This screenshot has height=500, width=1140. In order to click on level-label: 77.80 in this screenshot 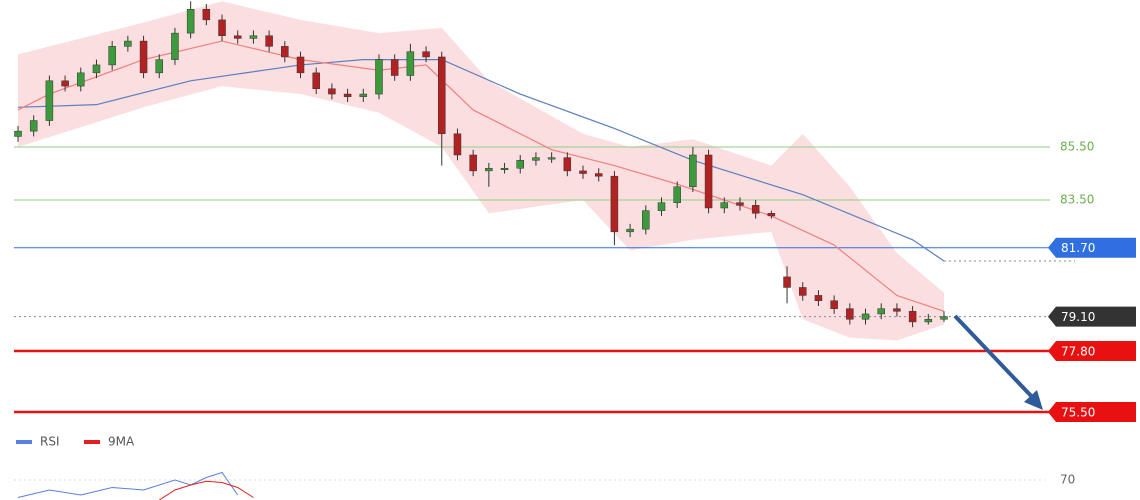, I will do `click(1078, 352)`.